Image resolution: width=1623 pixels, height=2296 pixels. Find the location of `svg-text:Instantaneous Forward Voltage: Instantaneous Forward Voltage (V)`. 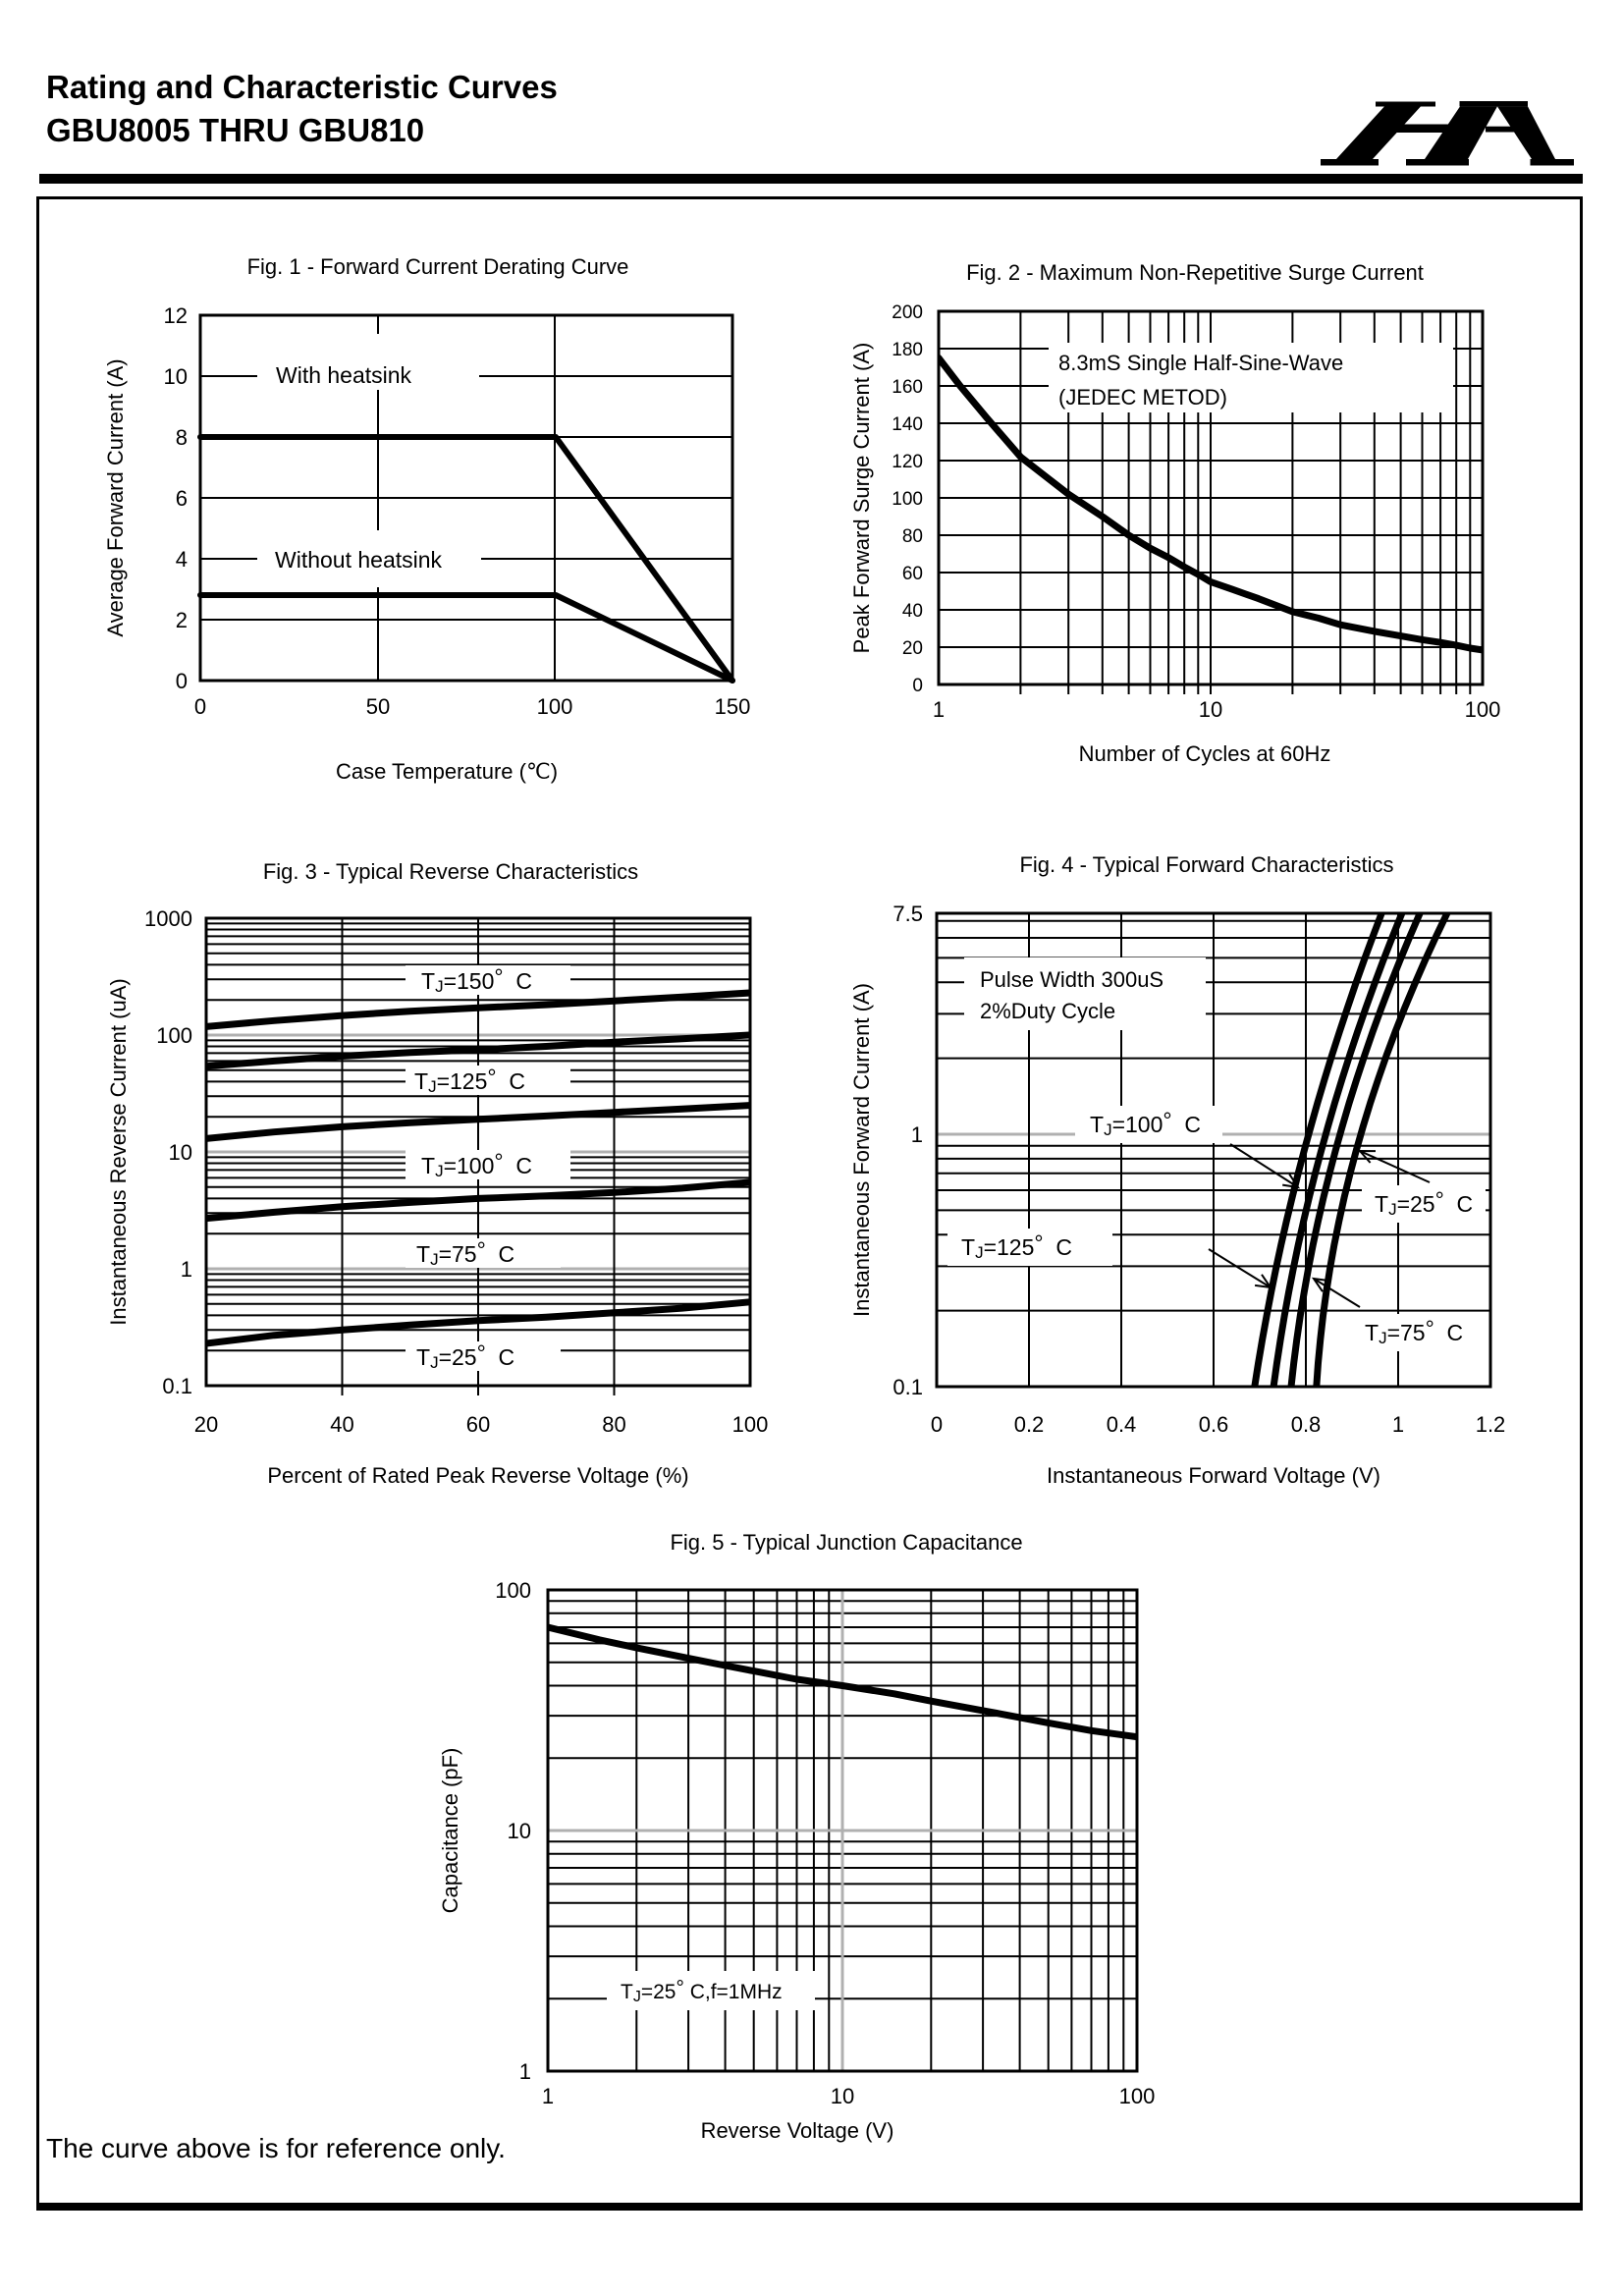

svg-text:Instantaneous Forward Voltage: Instantaneous Forward Voltage (V) is located at coordinates (1213, 1475).